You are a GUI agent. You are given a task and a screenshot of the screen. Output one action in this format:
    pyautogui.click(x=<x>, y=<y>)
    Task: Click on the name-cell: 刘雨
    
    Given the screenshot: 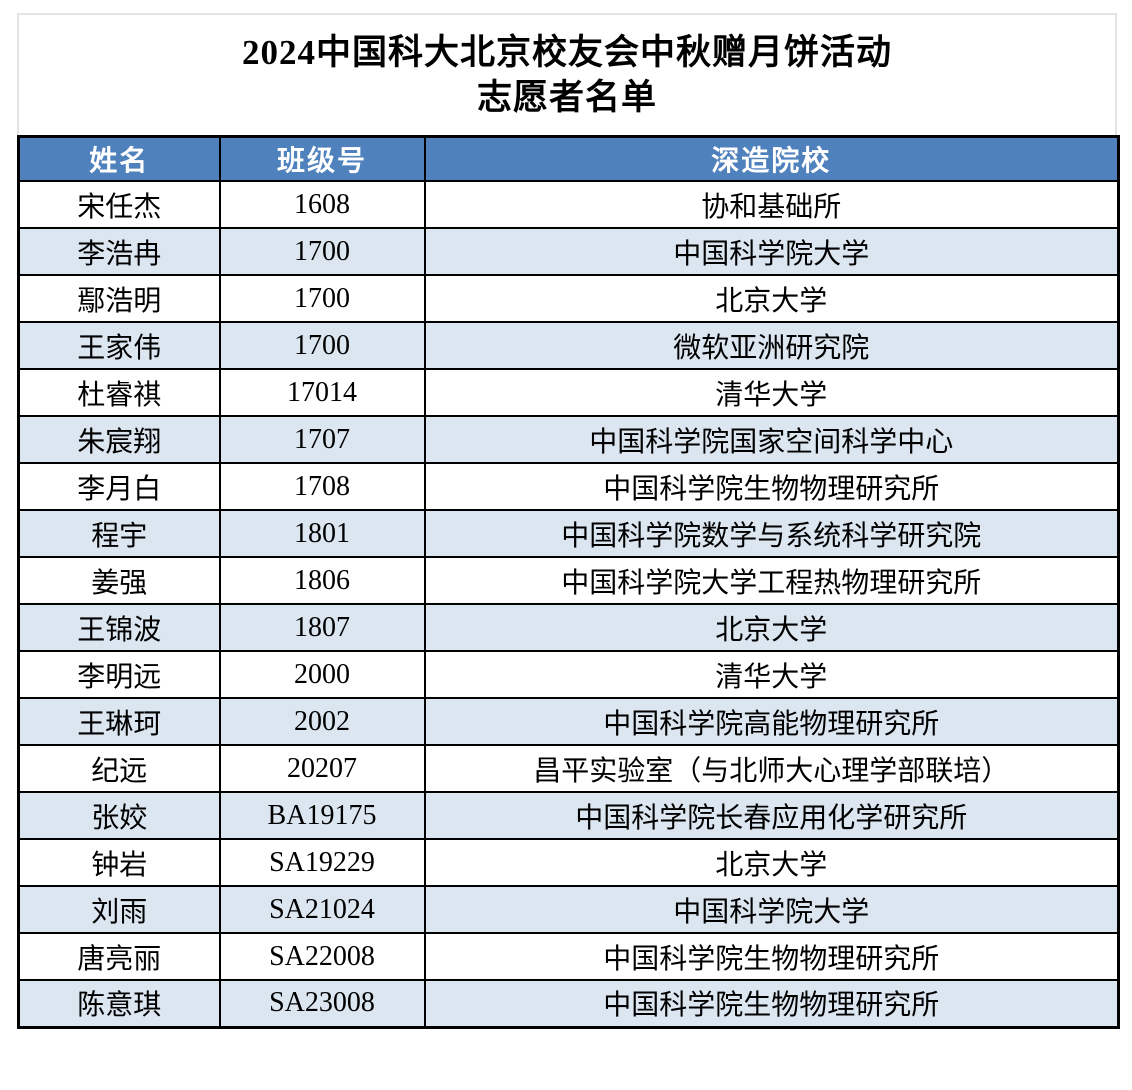 What is the action you would take?
    pyautogui.click(x=119, y=909)
    